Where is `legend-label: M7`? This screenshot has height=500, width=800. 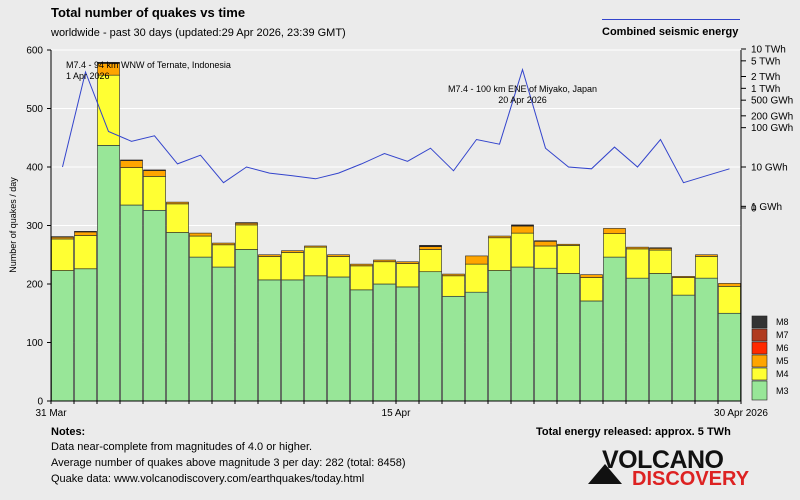
legend-label: M7 is located at coordinates (782, 335).